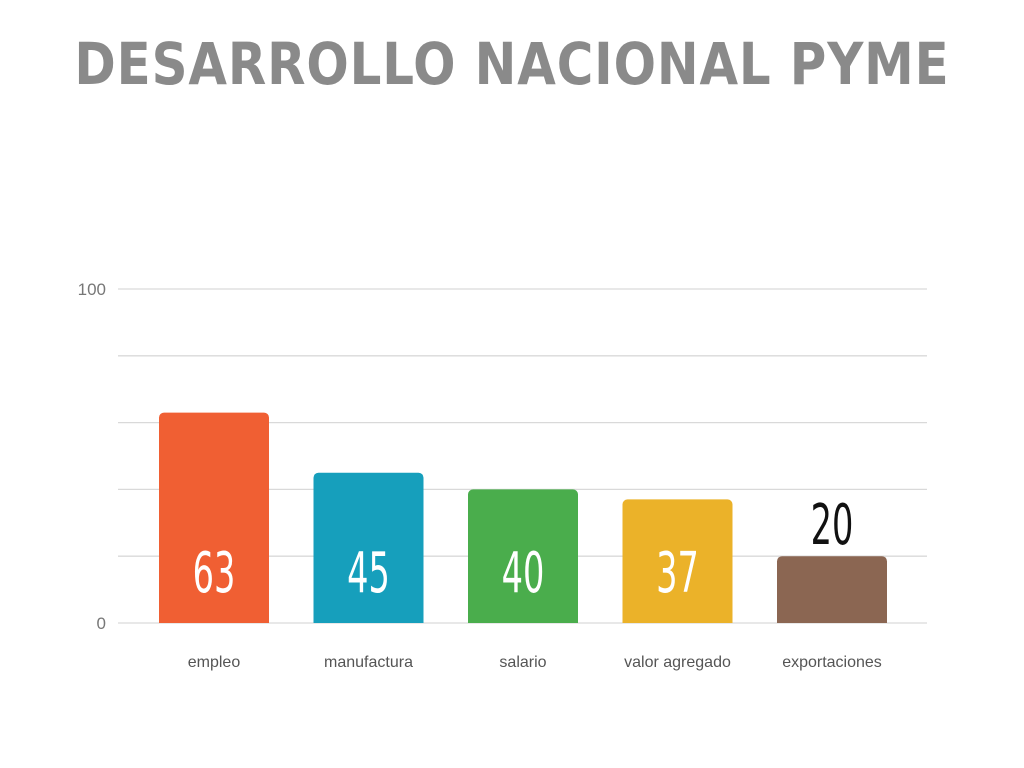 Image resolution: width=1024 pixels, height=768 pixels. I want to click on bar-exportaciones, so click(832, 589).